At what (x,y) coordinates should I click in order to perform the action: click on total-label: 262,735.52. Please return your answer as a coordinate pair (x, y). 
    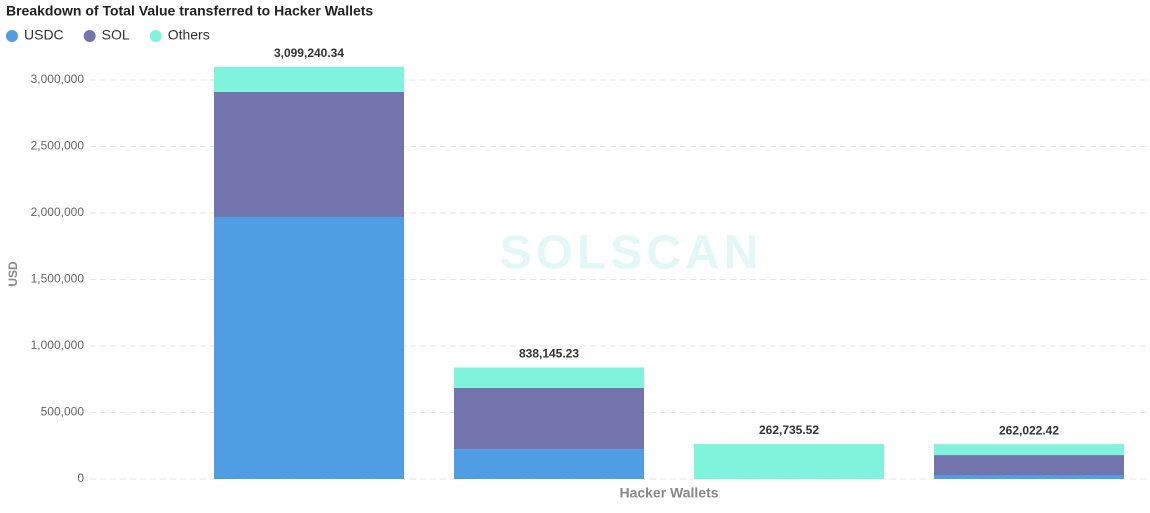
    Looking at the image, I should click on (789, 430).